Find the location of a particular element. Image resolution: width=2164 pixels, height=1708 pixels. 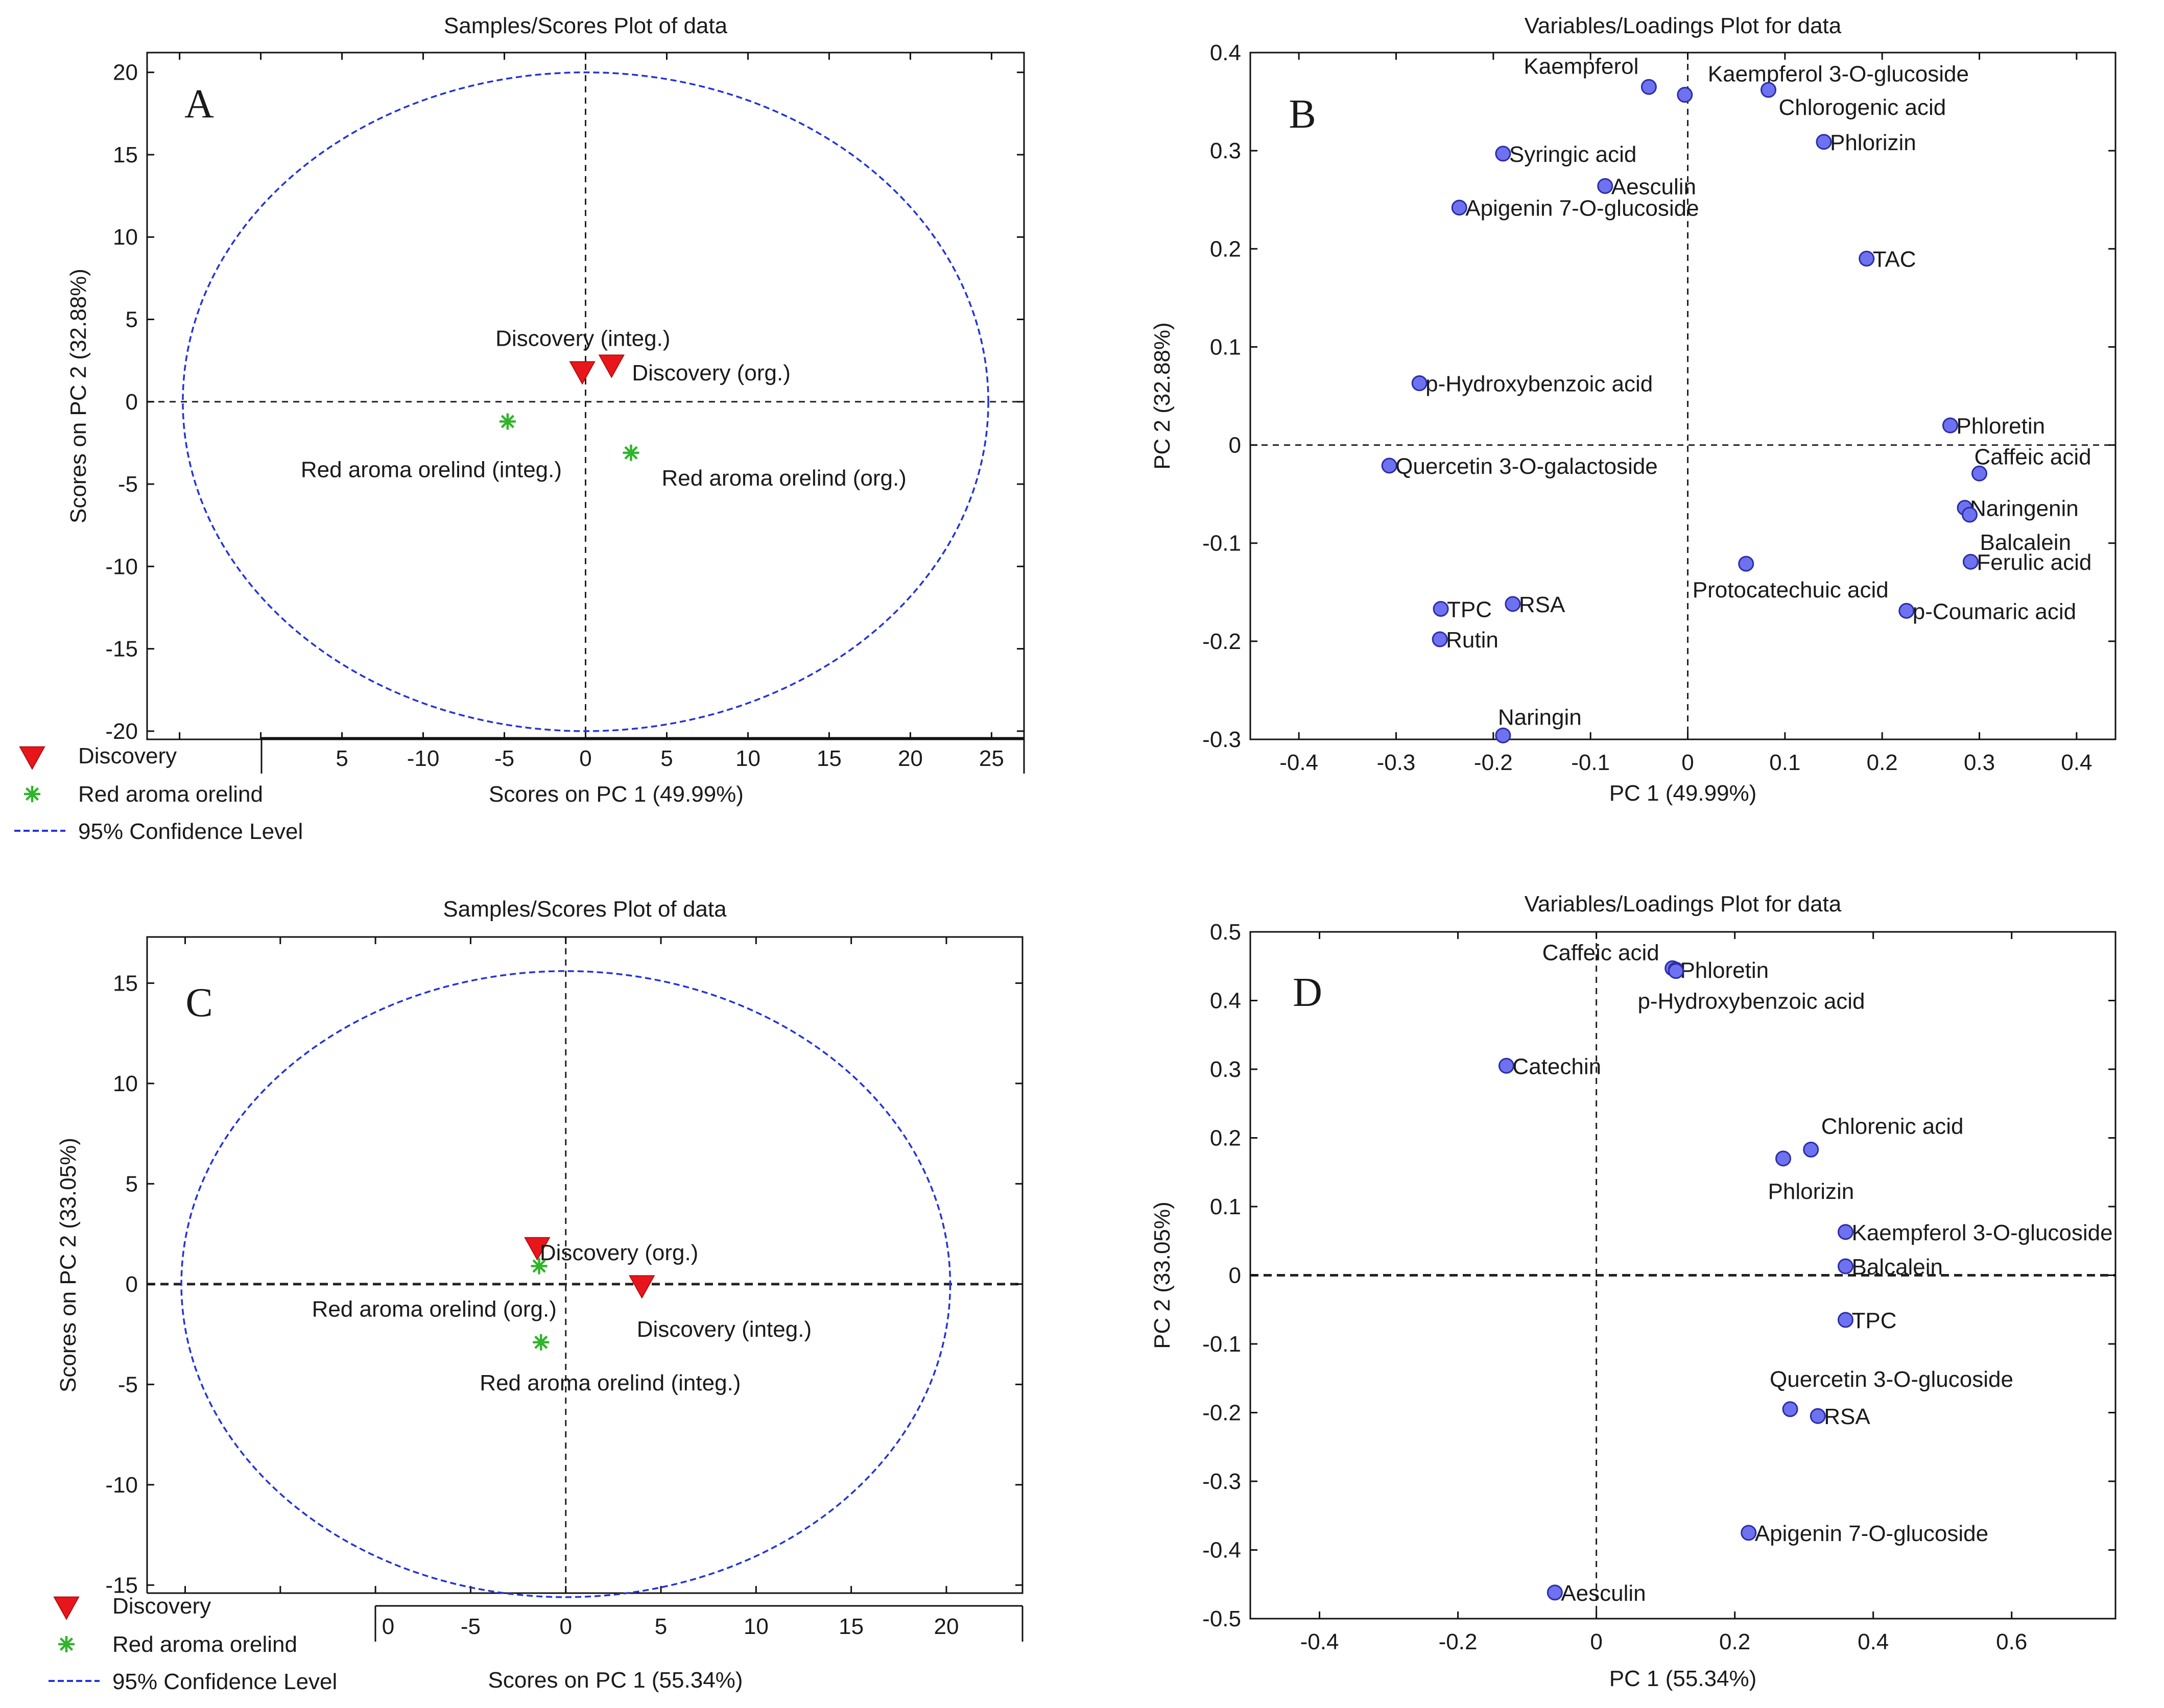

panel-letter: B is located at coordinates (1302, 114).